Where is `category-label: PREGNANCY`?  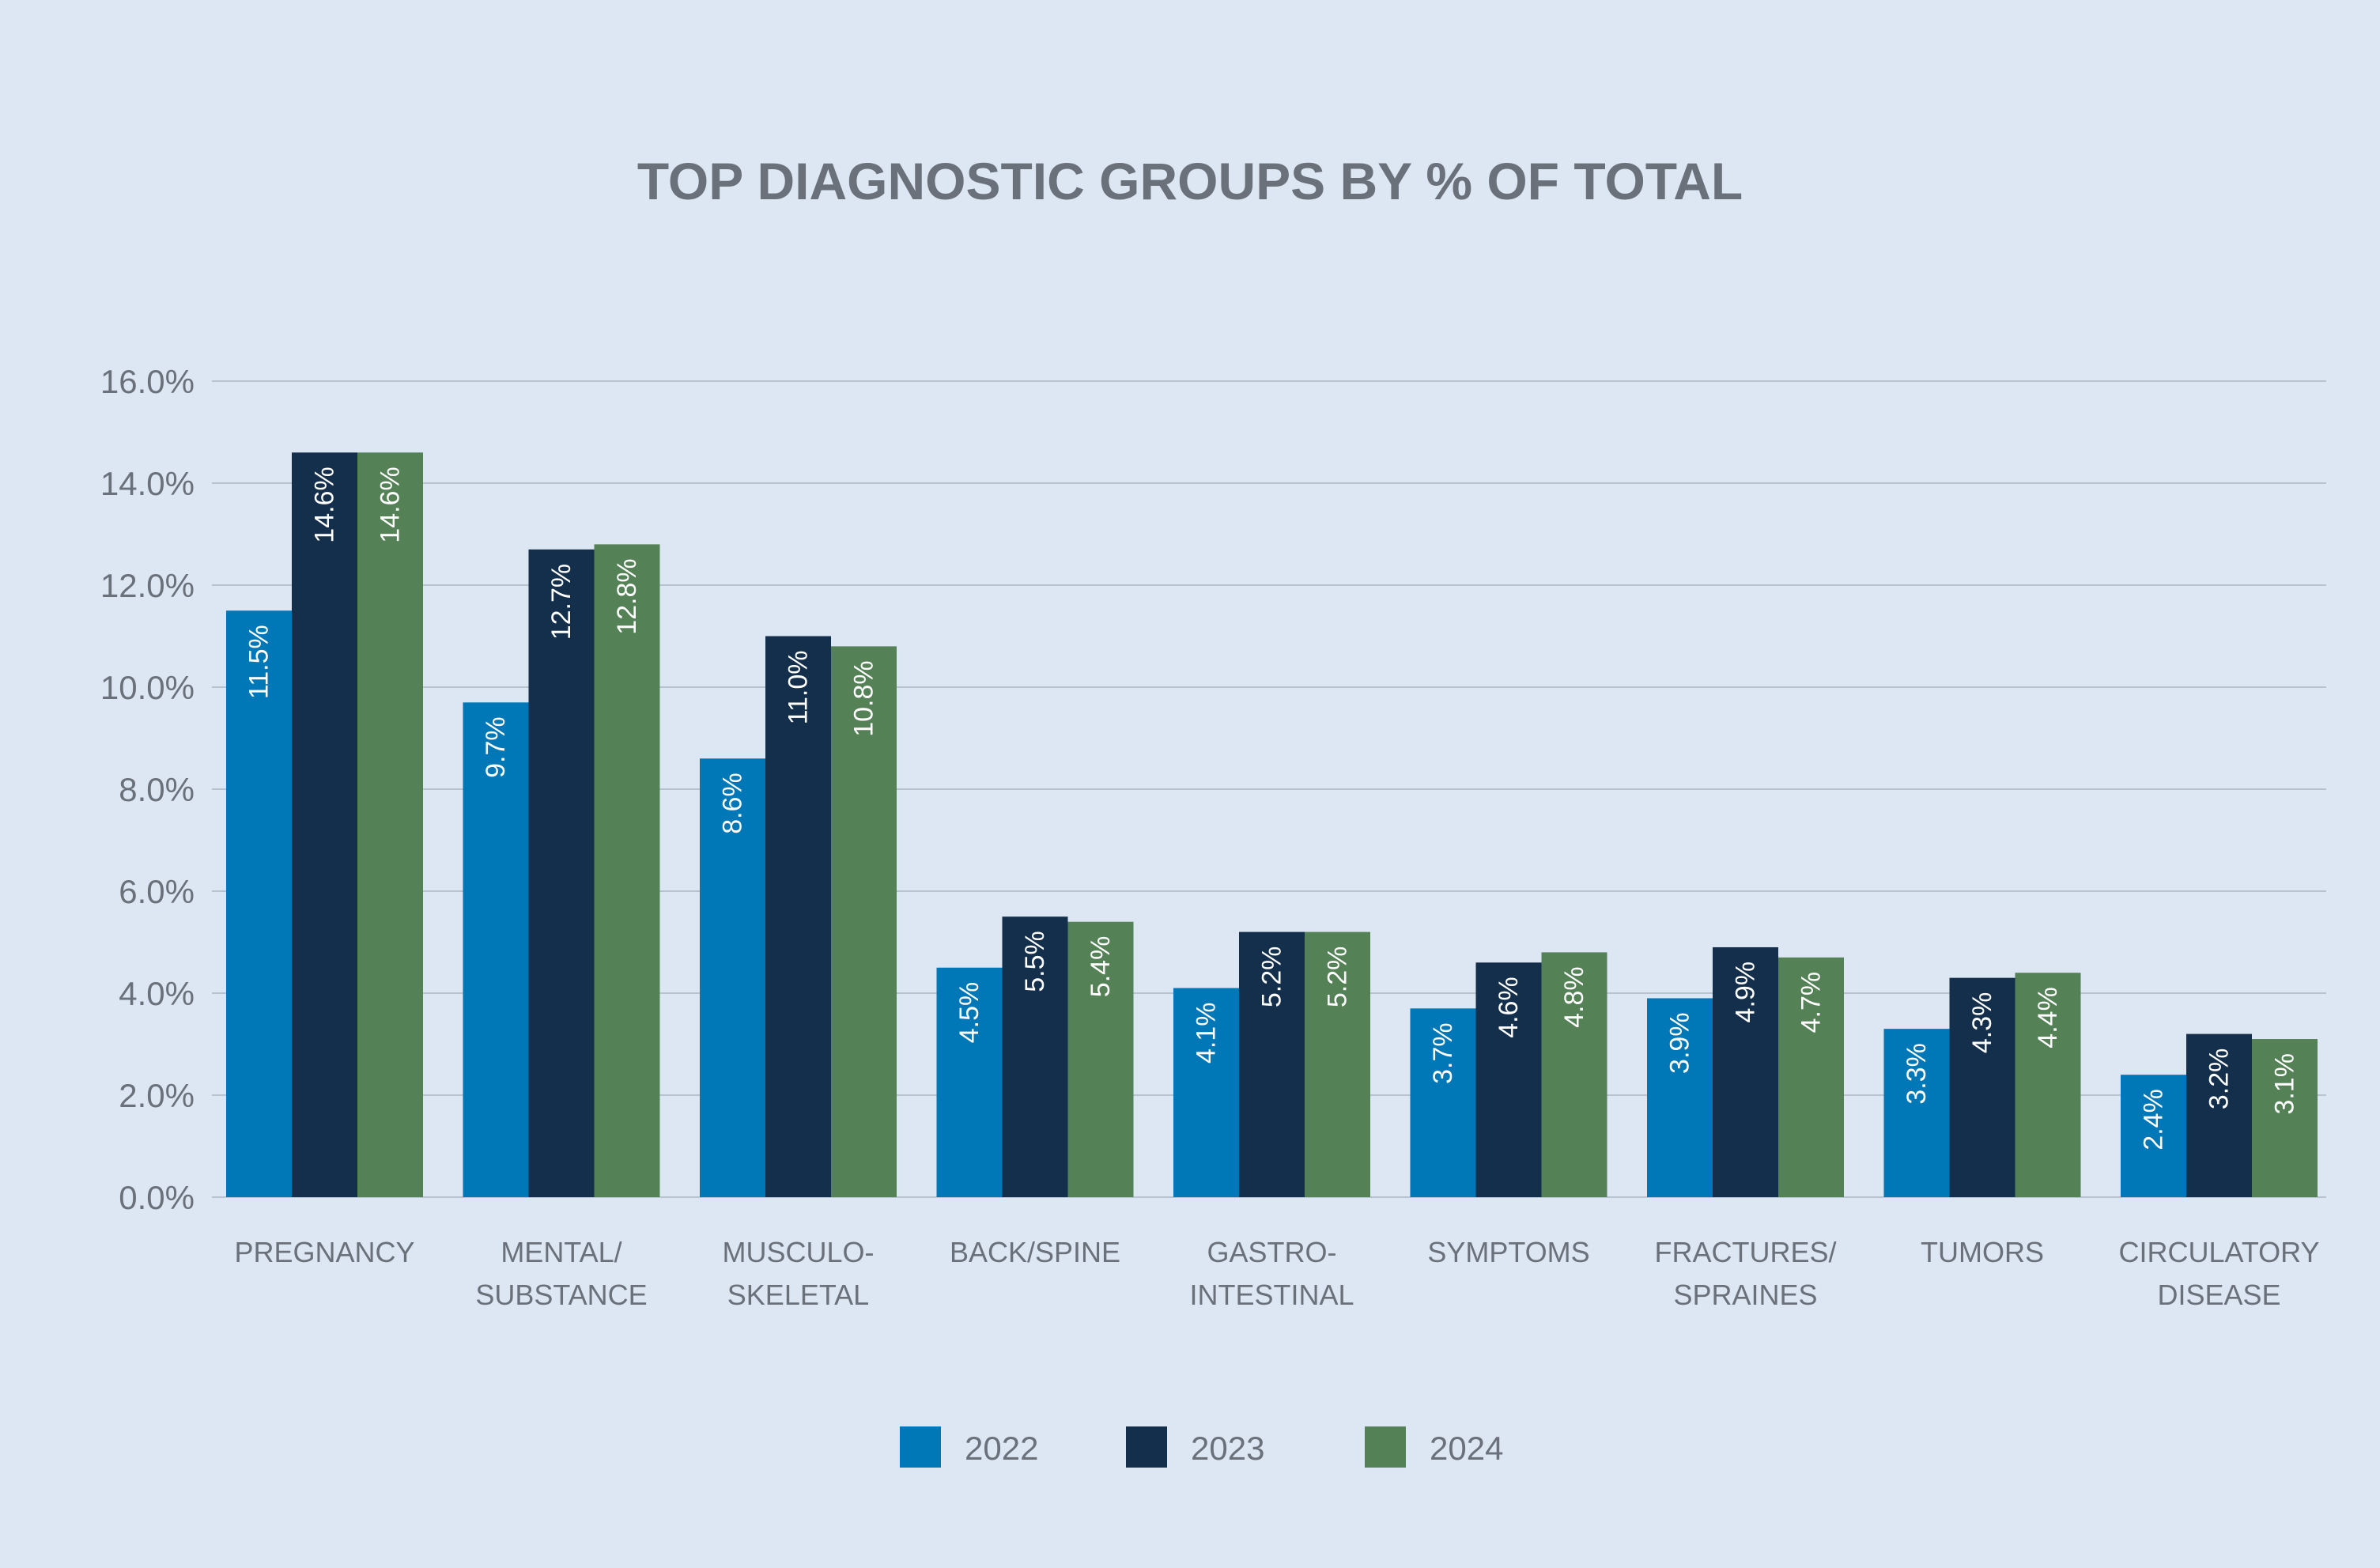 category-label: PREGNANCY is located at coordinates (324, 1252).